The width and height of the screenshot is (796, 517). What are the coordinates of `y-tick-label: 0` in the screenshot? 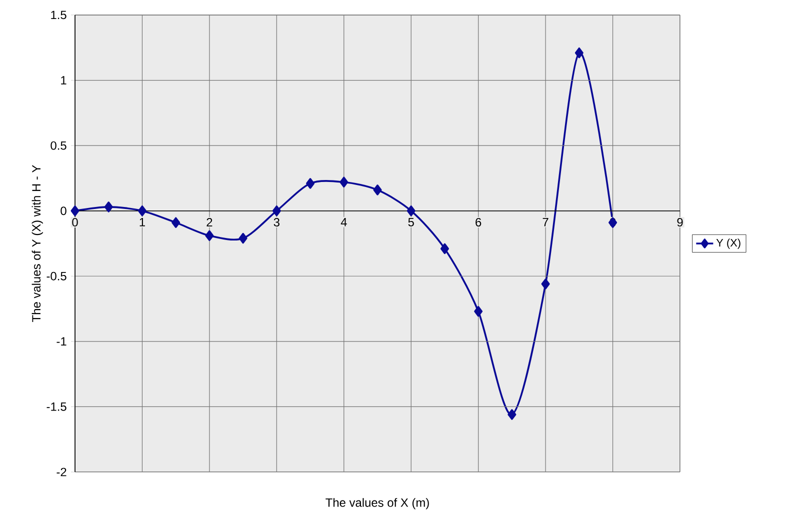 It's located at (63, 211).